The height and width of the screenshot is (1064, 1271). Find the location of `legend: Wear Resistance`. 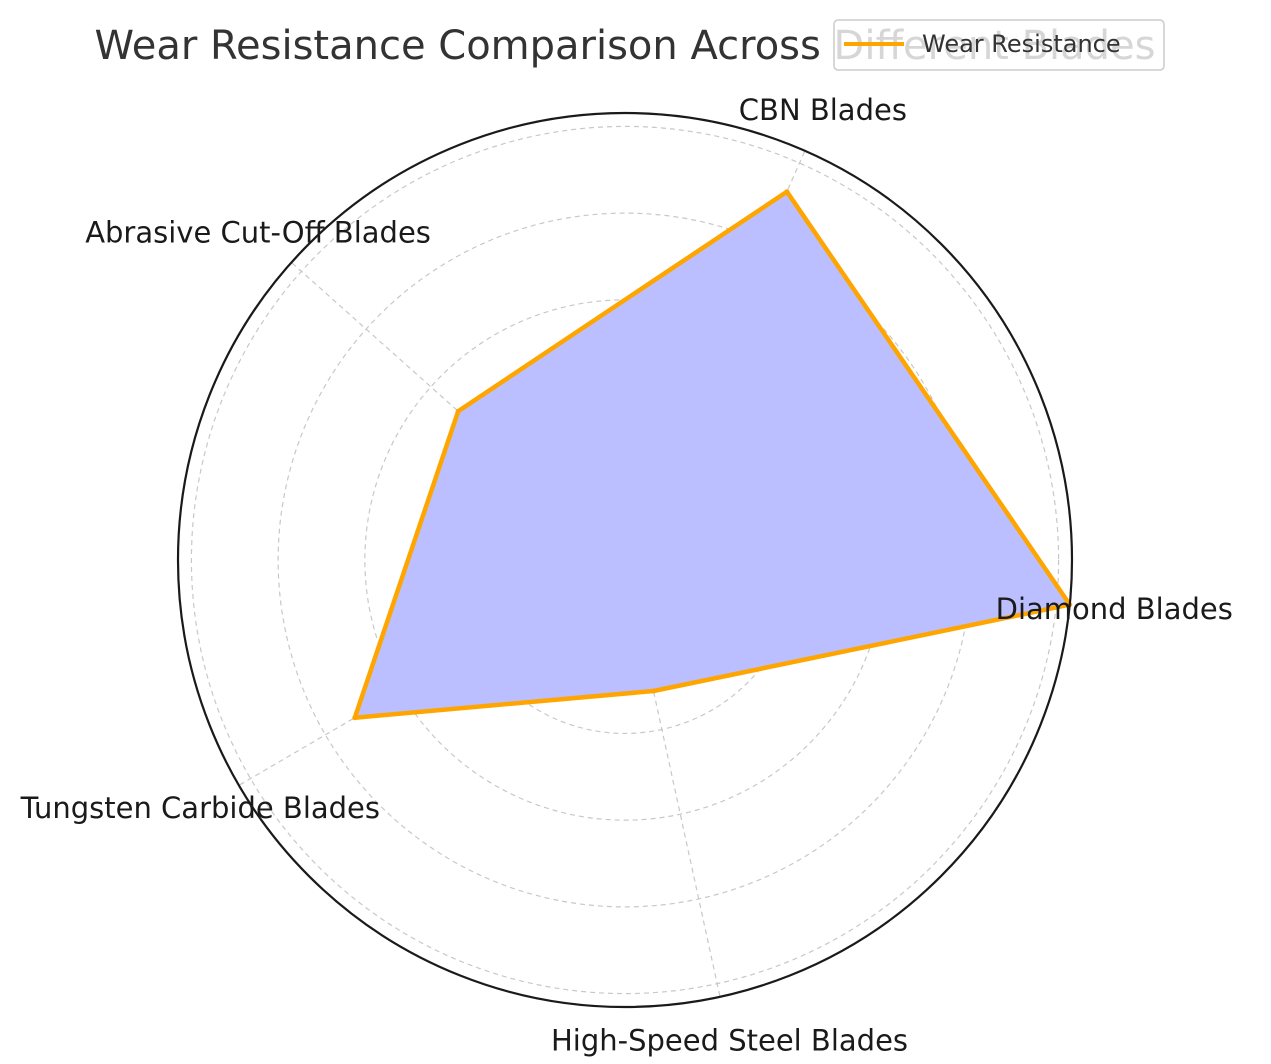

legend: Wear Resistance is located at coordinates (999, 45).